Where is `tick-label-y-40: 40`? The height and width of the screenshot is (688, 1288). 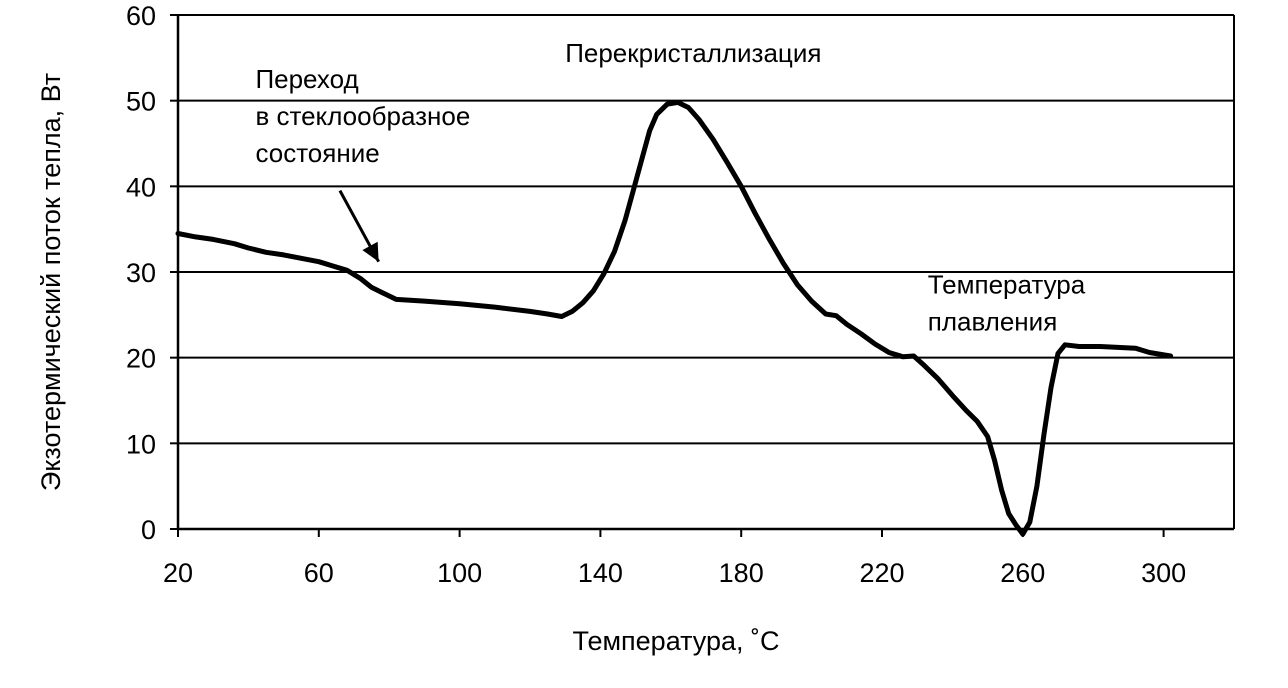
tick-label-y-40: 40 is located at coordinates (141, 187).